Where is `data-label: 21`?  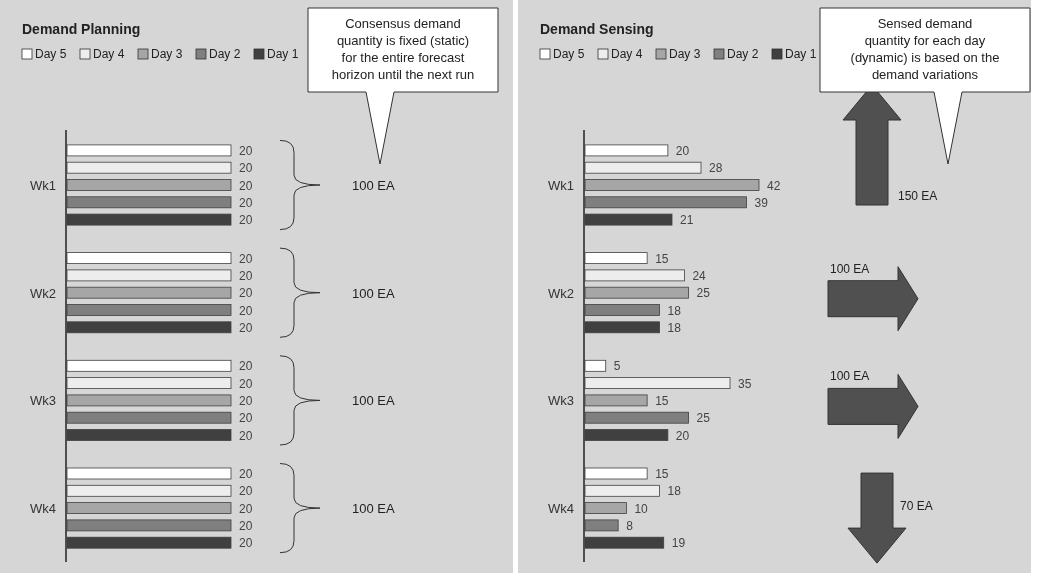
data-label: 21 is located at coordinates (687, 220).